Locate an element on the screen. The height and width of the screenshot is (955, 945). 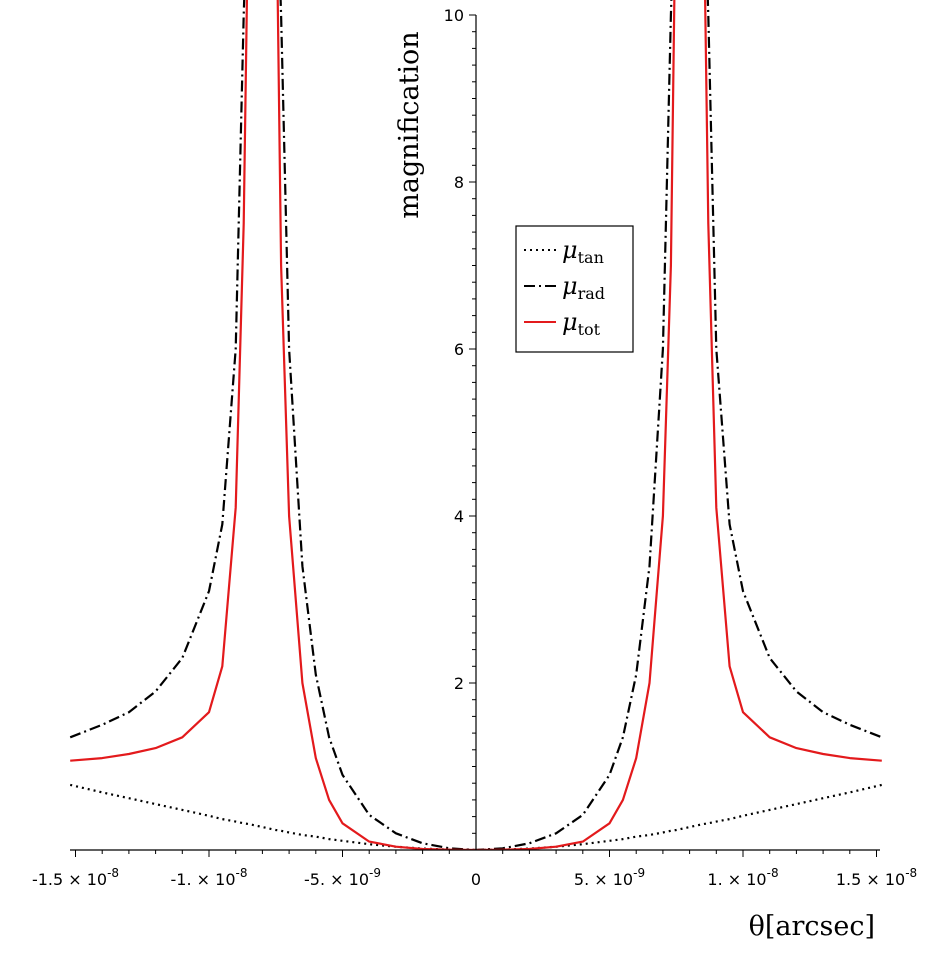
legend: μtan μrad μtot is located at coordinates (574, 289).